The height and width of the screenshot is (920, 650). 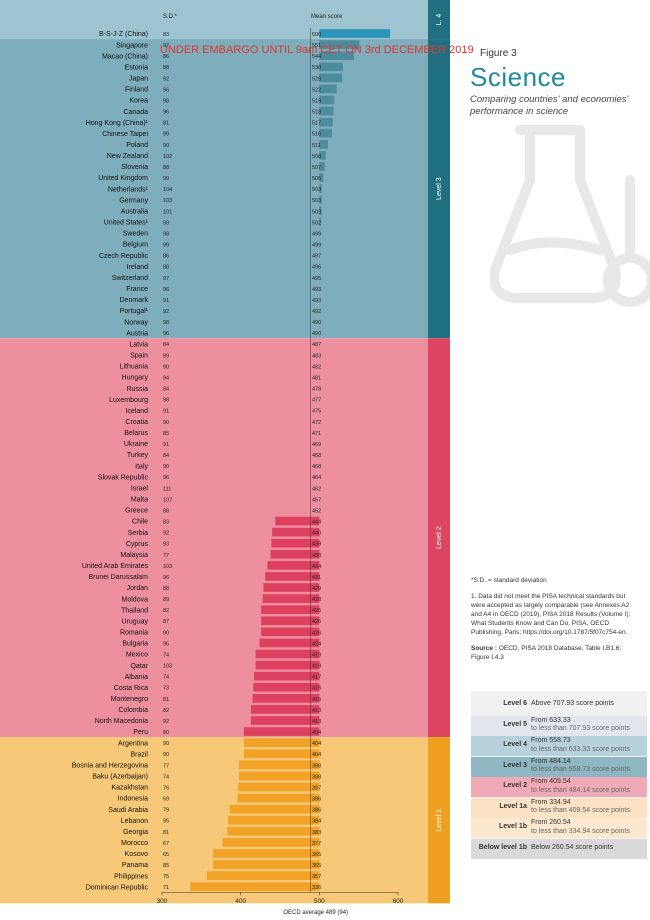 What do you see at coordinates (166, 135) in the screenshot?
I see `sd-value: 99` at bounding box center [166, 135].